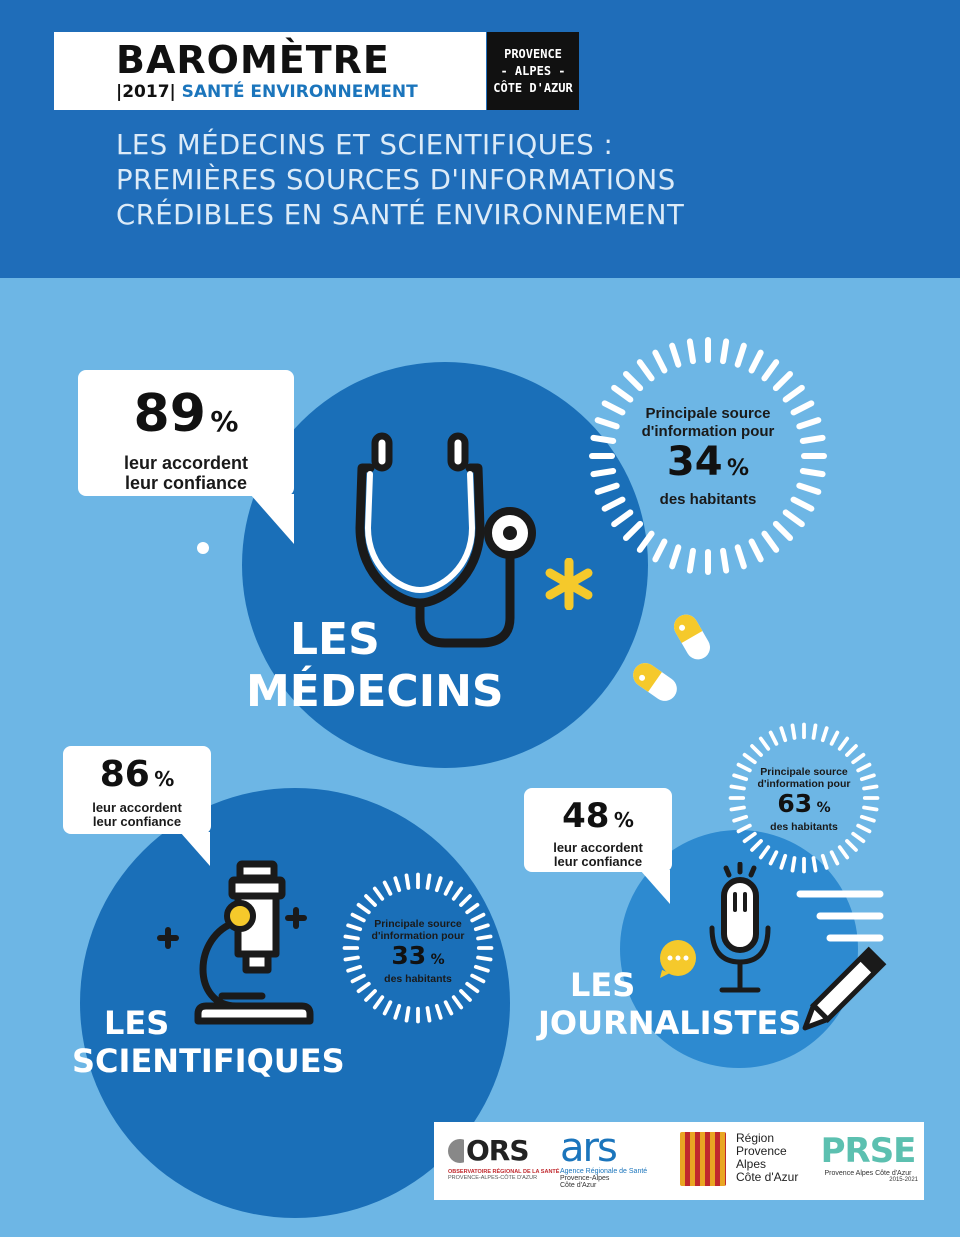 The image size is (960, 1237). I want to click on ors-subtitle: PROVENCE-ALPES-CÔTE D'AZUR, so click(493, 1178).